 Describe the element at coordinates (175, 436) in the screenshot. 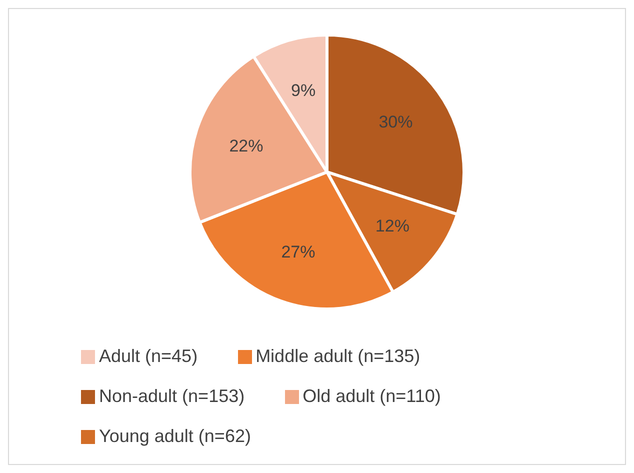

I see `legend-label: Young adult (n=62)` at that location.